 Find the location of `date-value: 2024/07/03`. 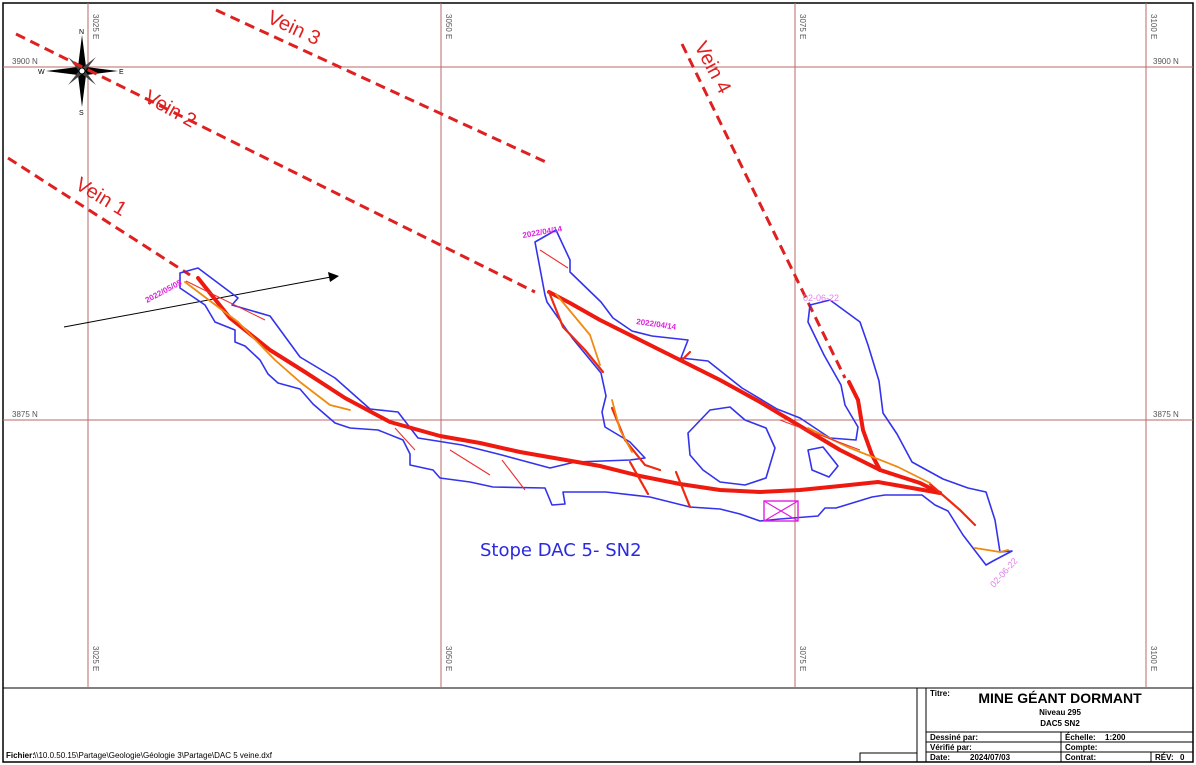

date-value: 2024/07/03 is located at coordinates (990, 757).